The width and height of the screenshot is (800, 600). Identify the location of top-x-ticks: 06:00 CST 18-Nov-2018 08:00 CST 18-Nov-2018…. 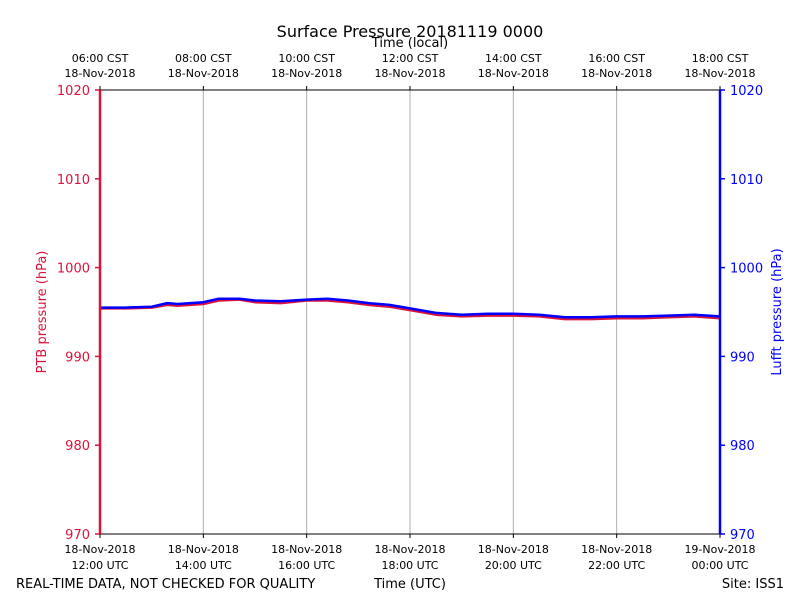
(410, 71).